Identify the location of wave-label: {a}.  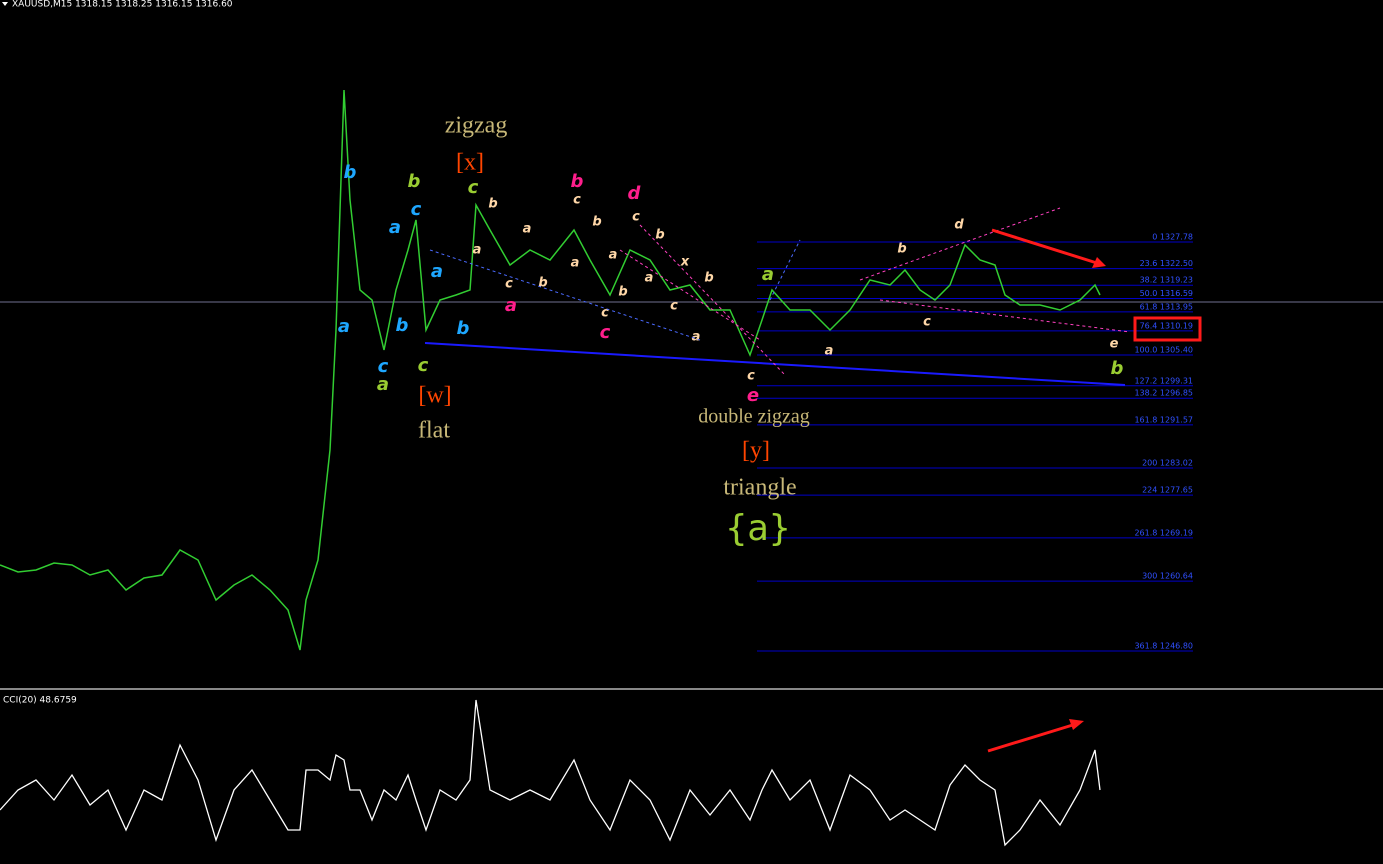
(757, 528).